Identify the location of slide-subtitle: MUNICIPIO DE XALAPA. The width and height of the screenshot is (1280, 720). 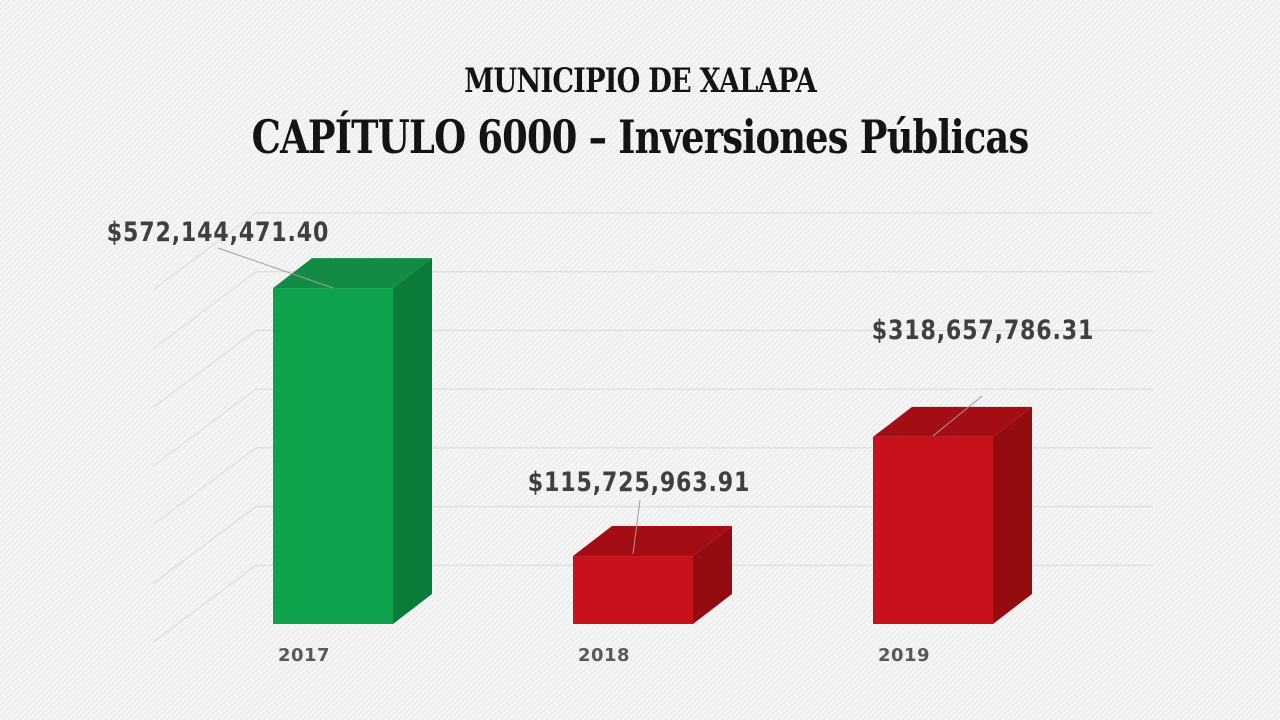
(640, 81).